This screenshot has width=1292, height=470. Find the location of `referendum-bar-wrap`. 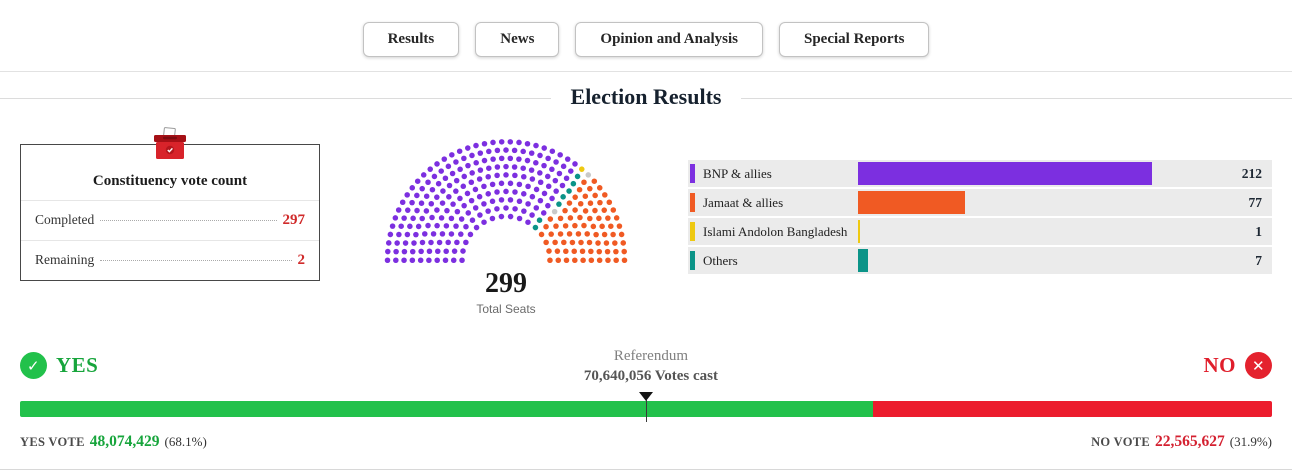

referendum-bar-wrap is located at coordinates (646, 407).